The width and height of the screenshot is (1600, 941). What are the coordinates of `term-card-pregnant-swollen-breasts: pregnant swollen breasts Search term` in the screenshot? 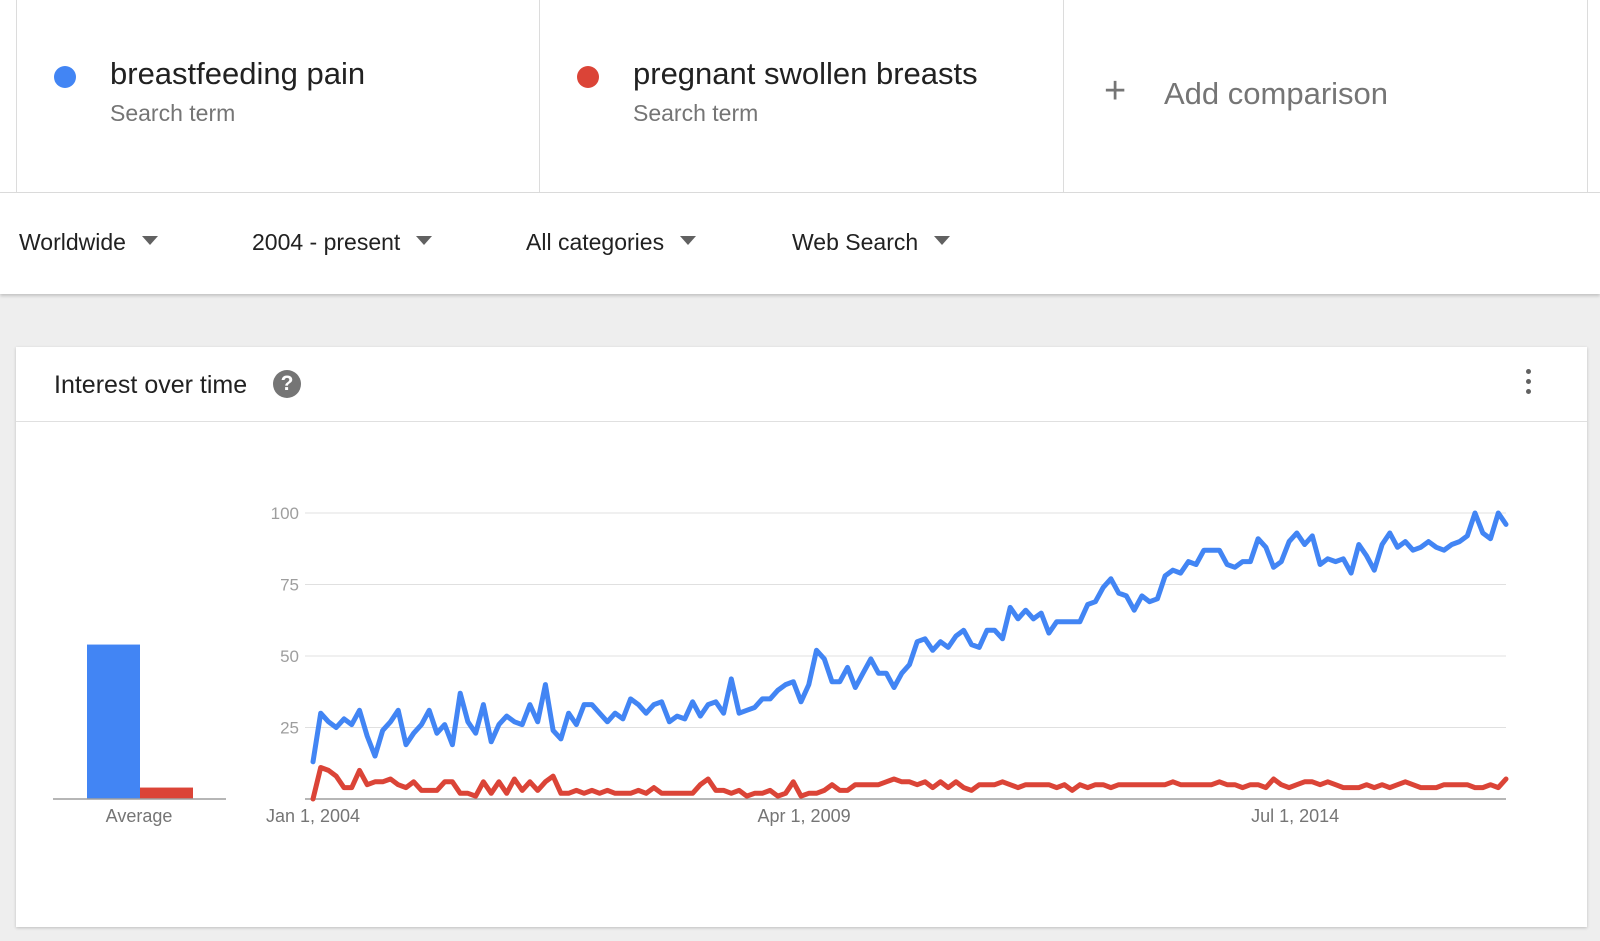 It's located at (801, 96).